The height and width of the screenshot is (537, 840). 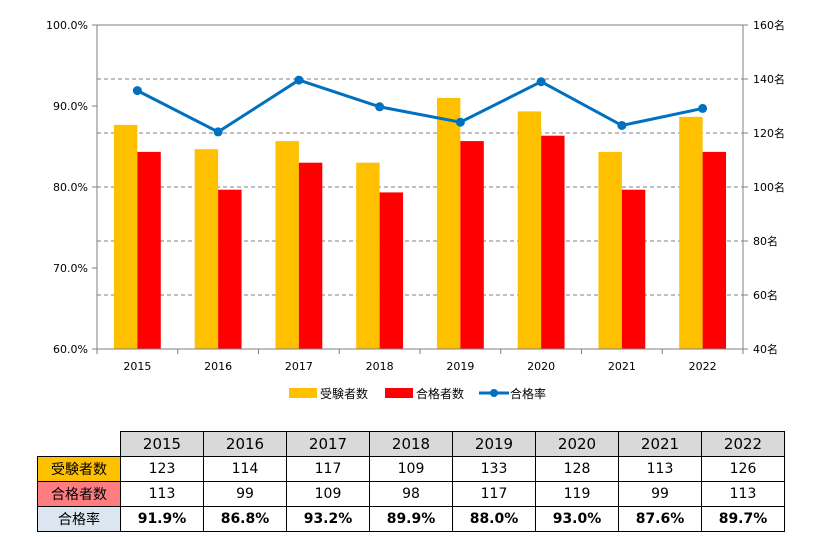 I want to click on x-tick-label: 2019, so click(x=460, y=366).